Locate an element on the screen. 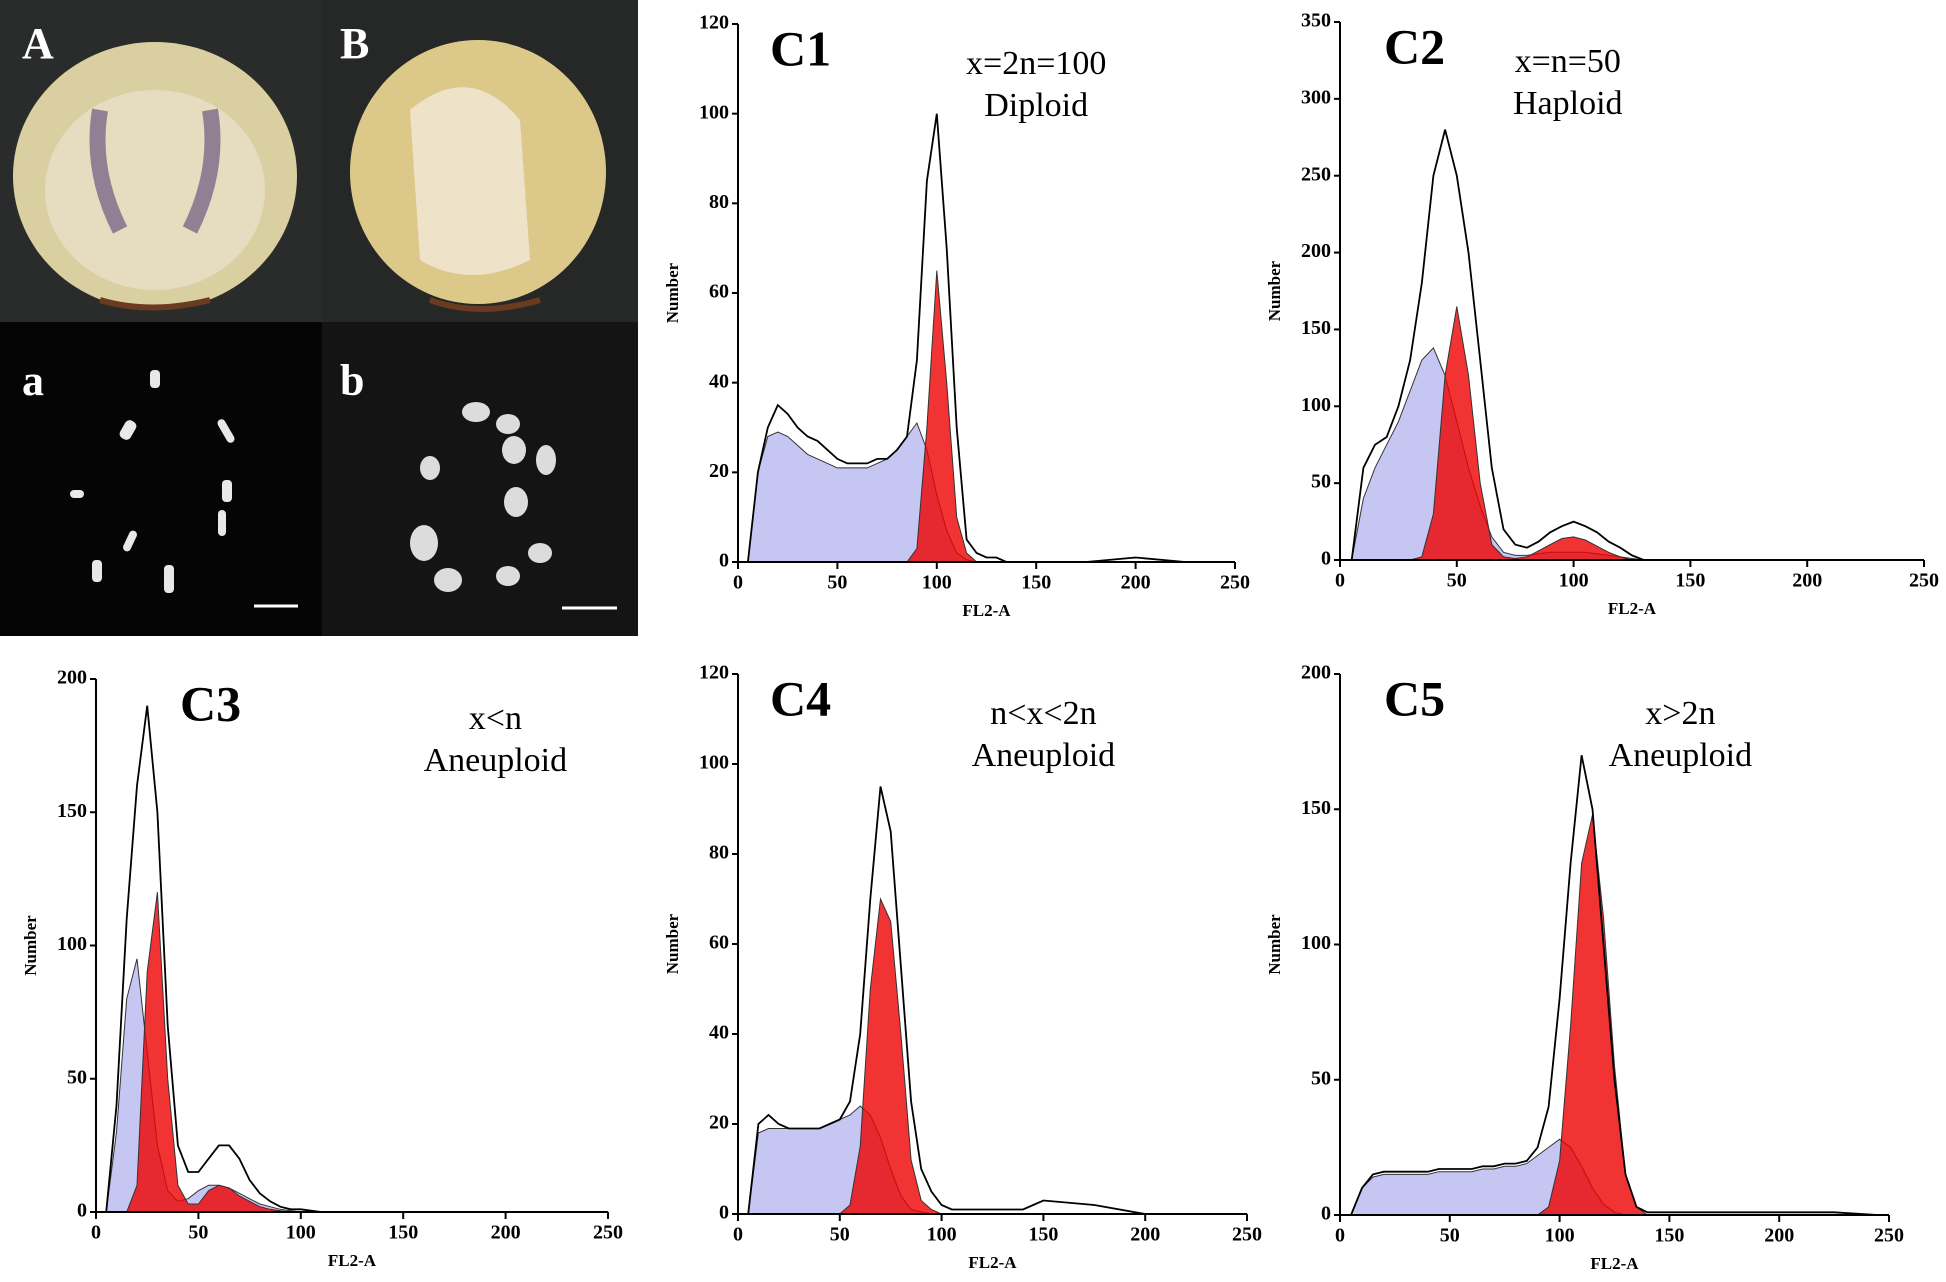 The image size is (1946, 1282). panel-label: C3 is located at coordinates (210, 703).